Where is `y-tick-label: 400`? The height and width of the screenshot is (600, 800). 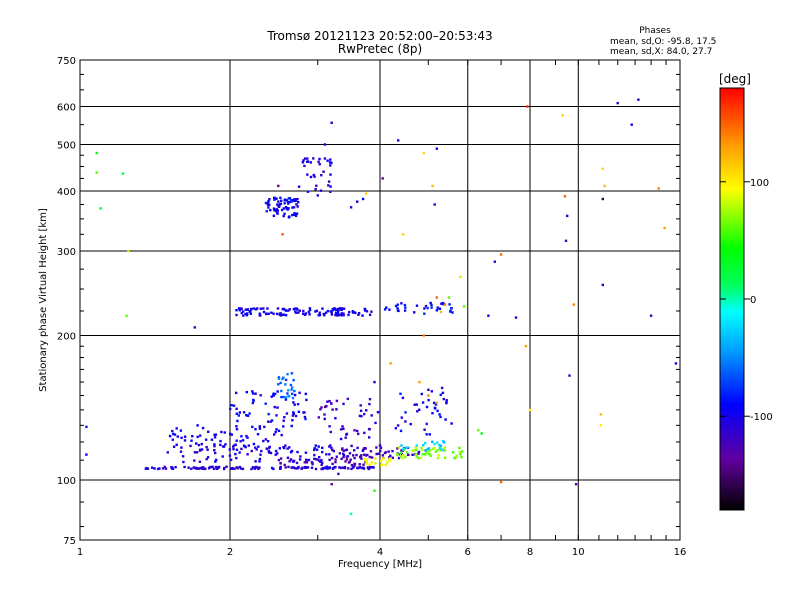
y-tick-label: 400 is located at coordinates (66, 192).